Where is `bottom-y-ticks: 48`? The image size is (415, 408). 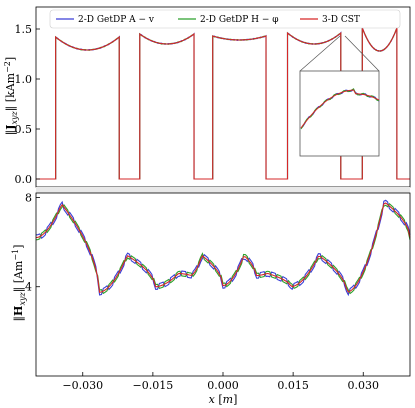 bottom-y-ticks: 48 is located at coordinates (32, 242).